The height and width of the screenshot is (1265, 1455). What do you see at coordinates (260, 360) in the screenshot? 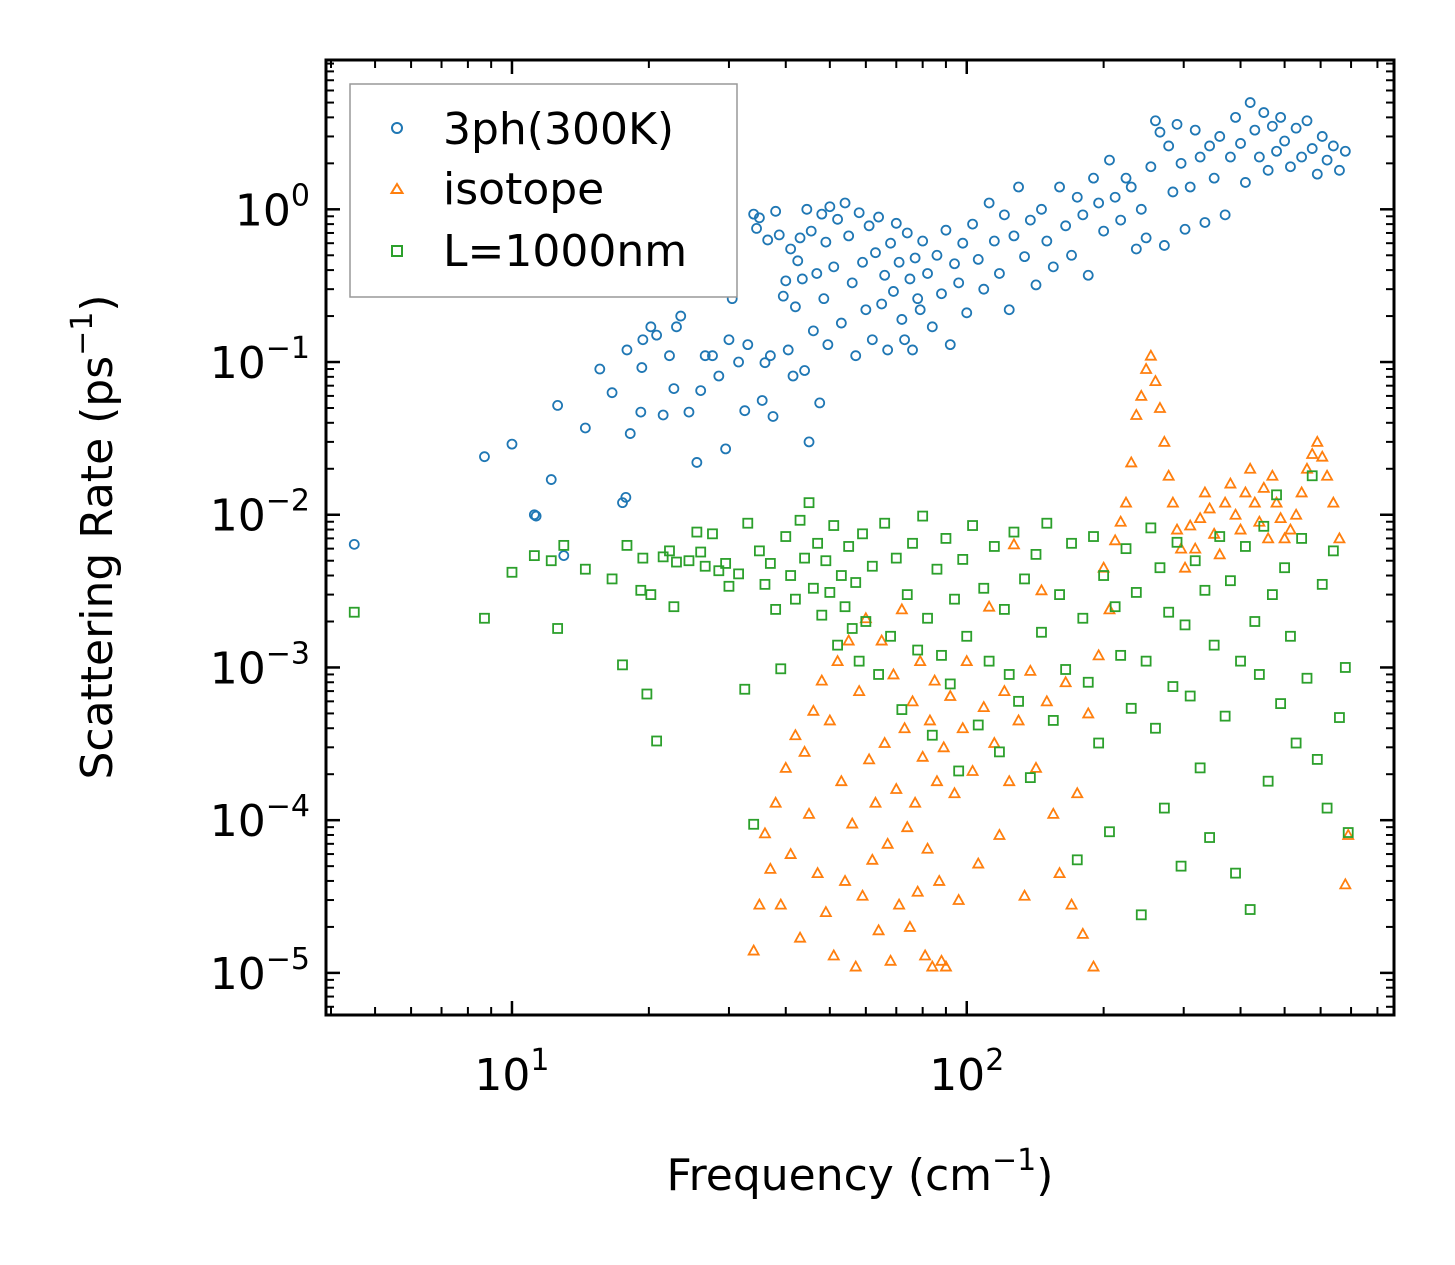
I see `y-tick-label-1e-1: 10⁻¹` at bounding box center [260, 360].